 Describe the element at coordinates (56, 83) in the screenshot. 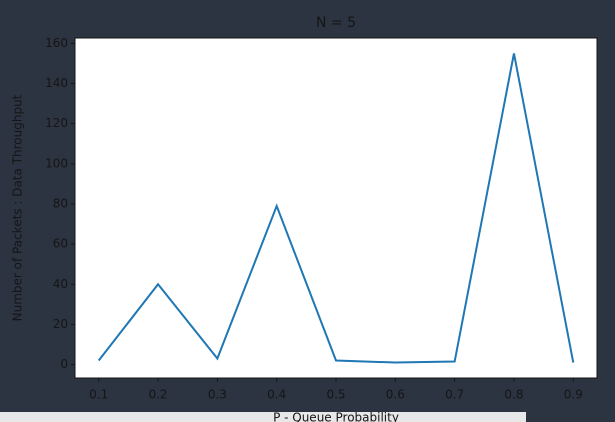

I see `y-tick-label: 140` at that location.